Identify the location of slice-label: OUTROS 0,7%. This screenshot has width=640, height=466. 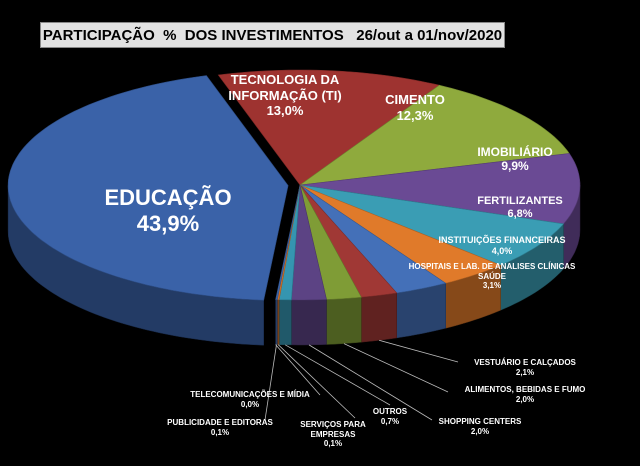
(390, 416).